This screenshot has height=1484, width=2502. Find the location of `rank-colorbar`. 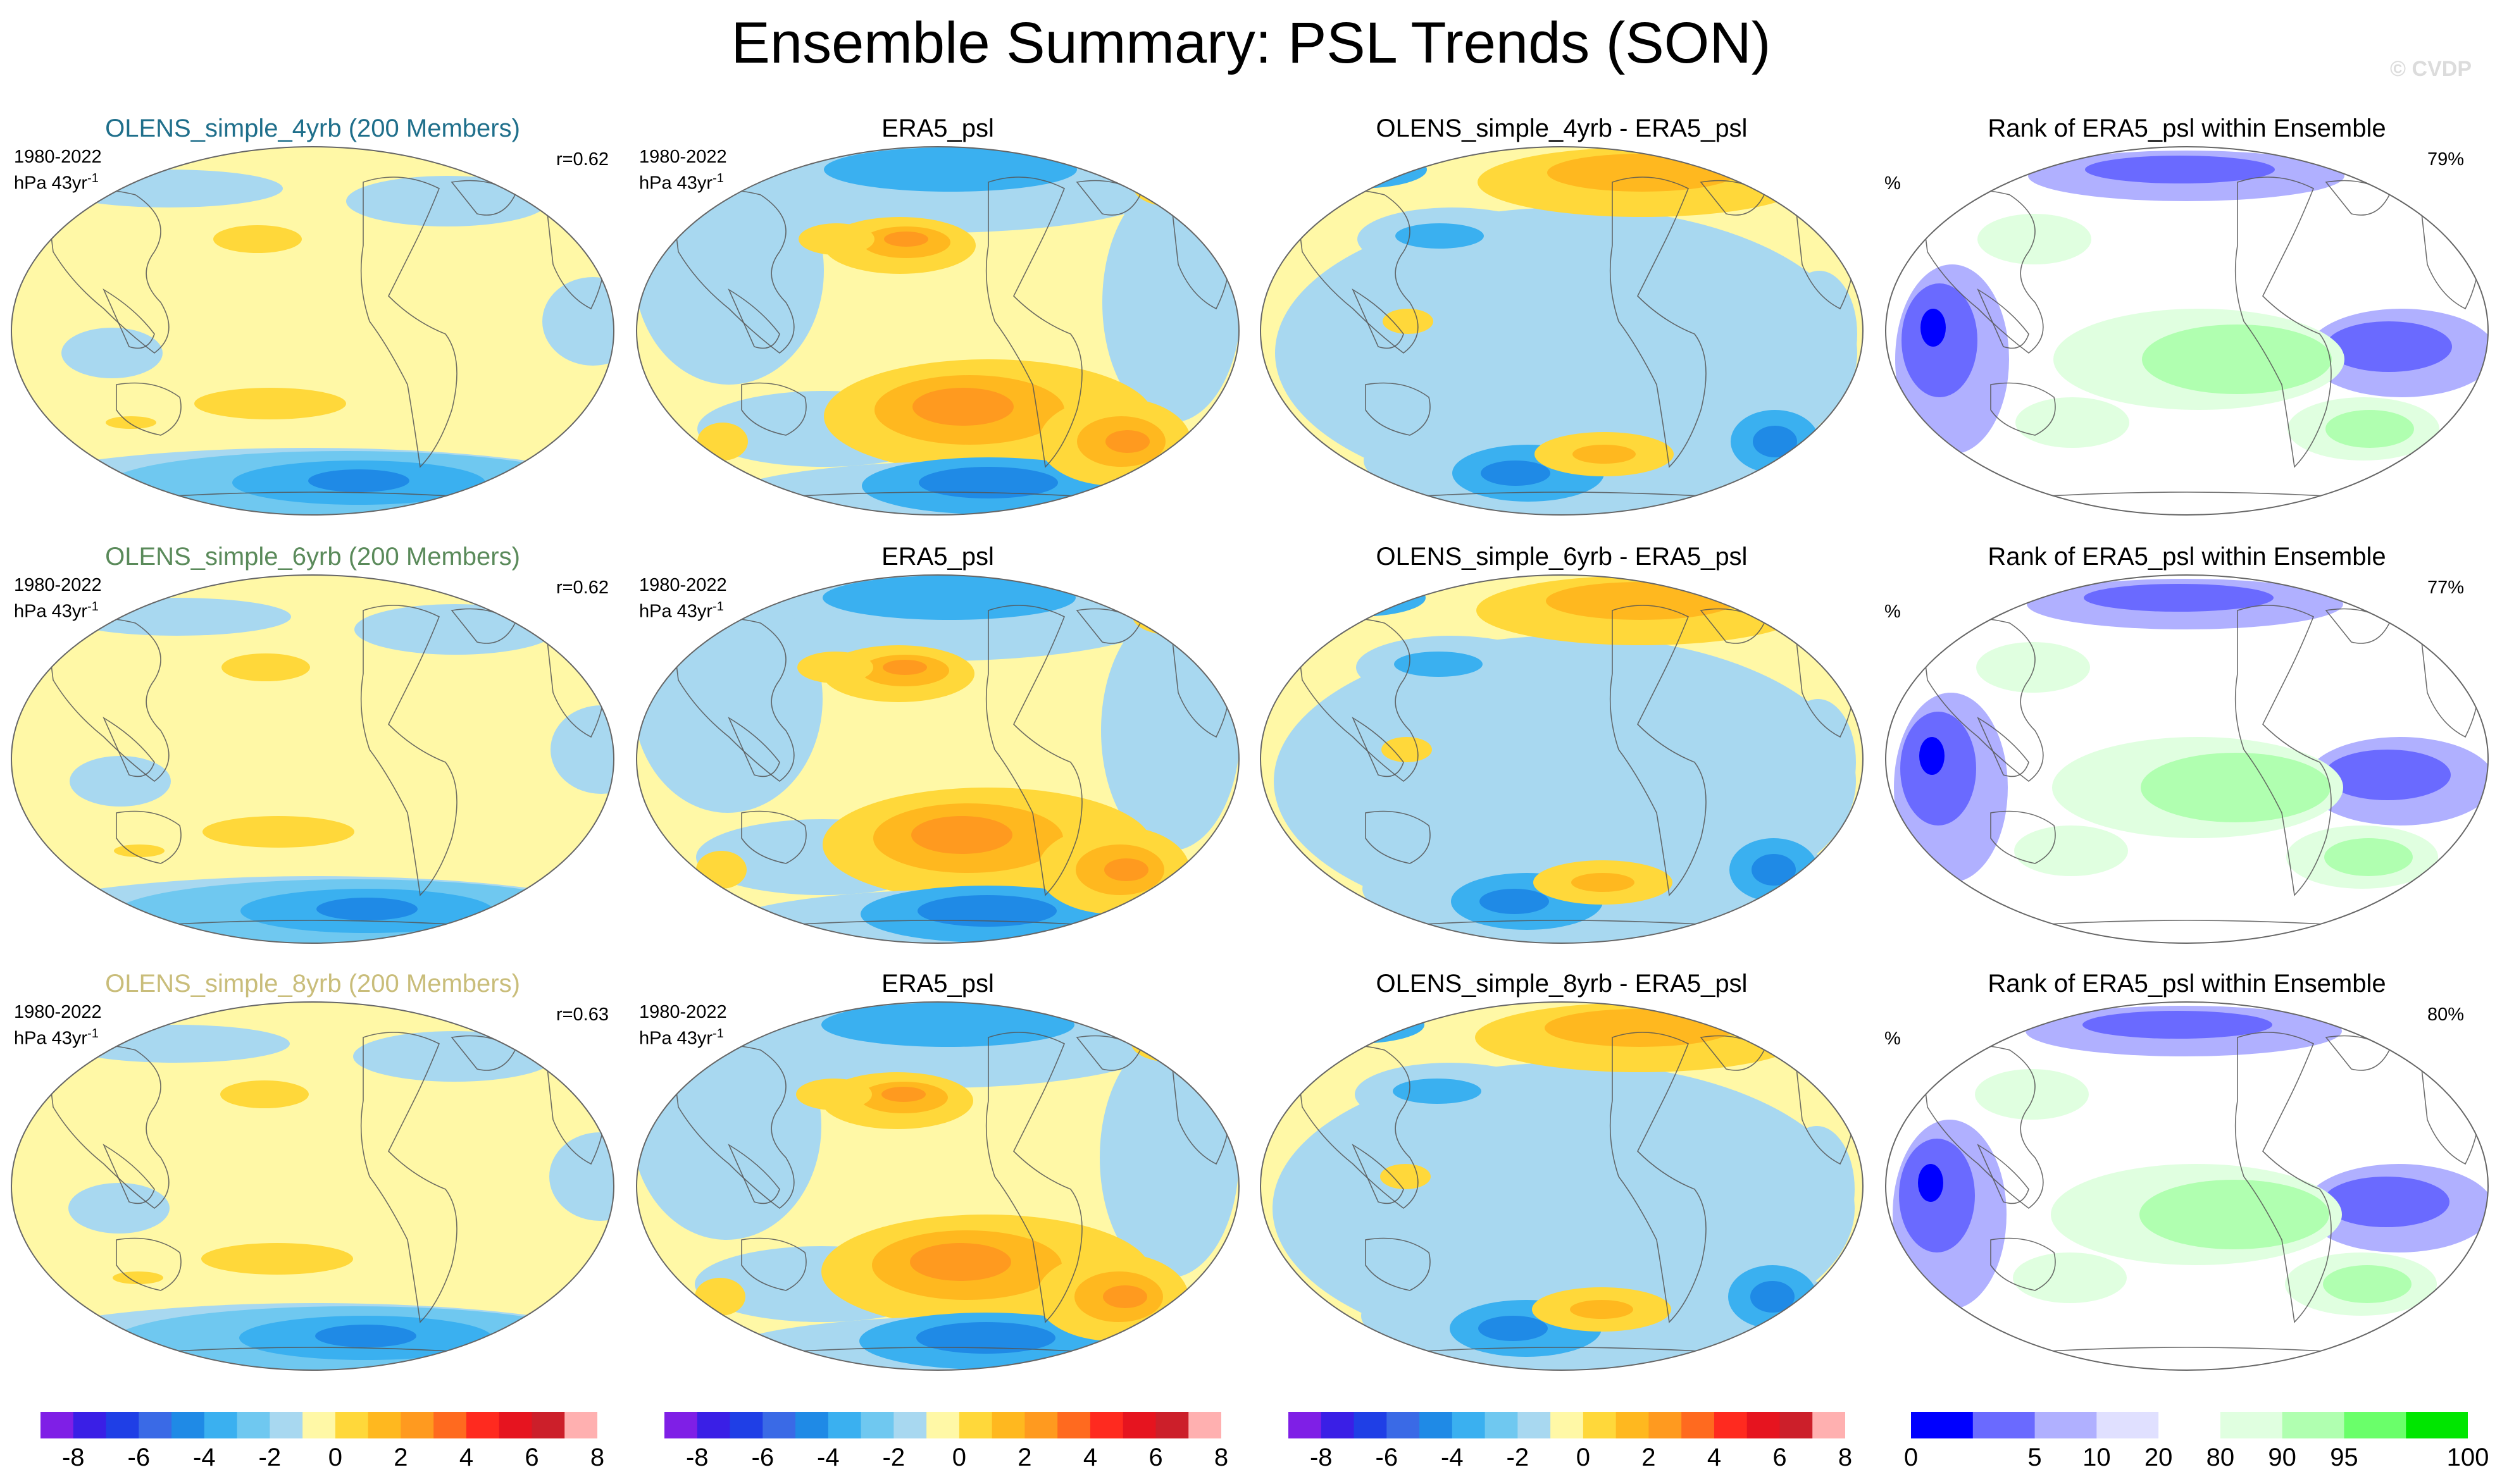

rank-colorbar is located at coordinates (2189, 1425).